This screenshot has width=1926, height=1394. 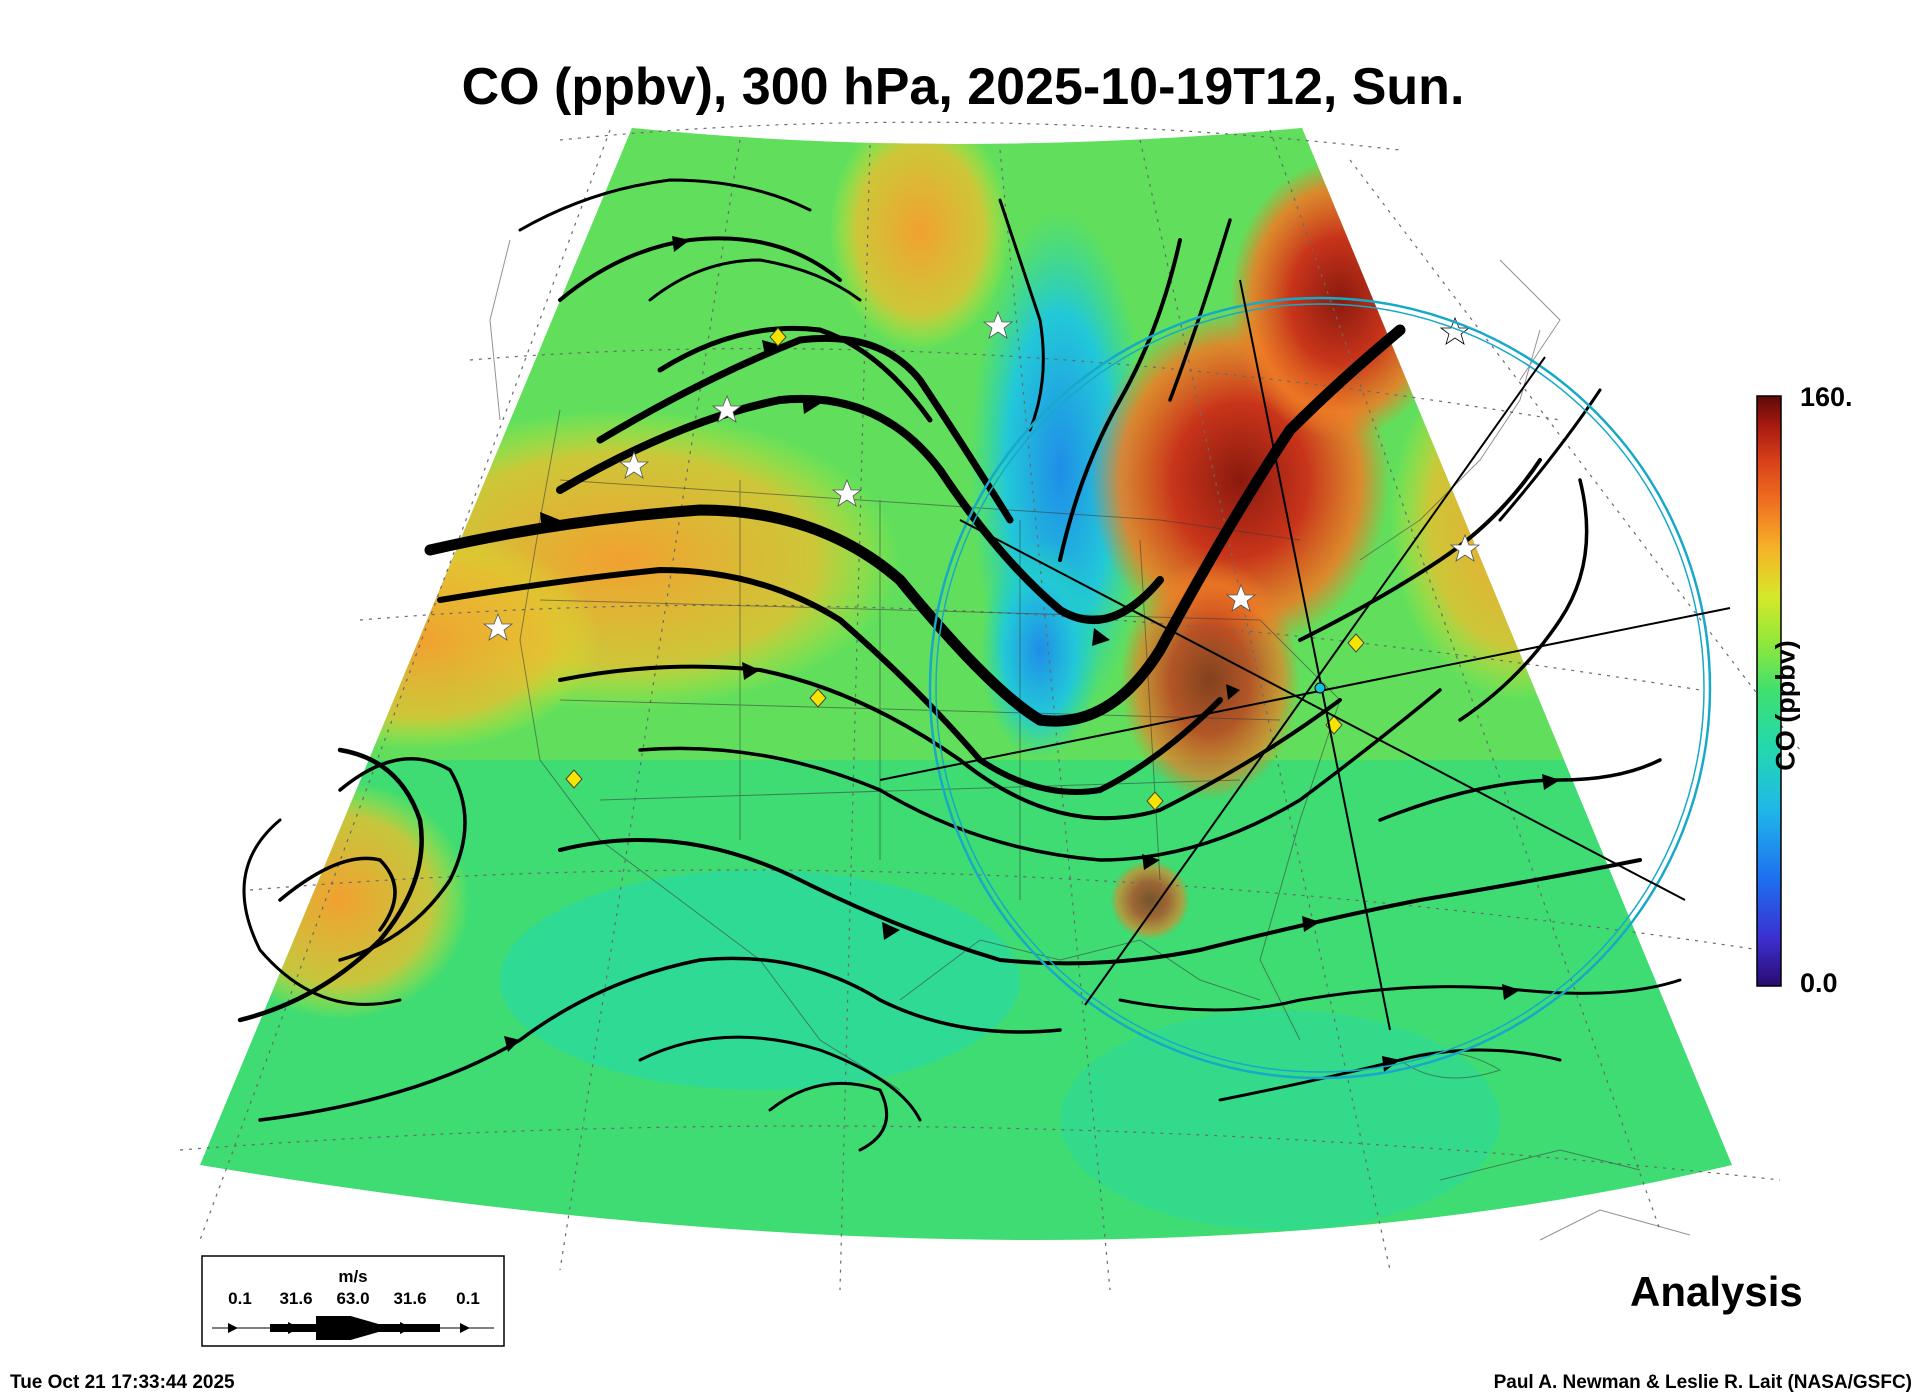 I want to click on wind-legend-value-5: 0.1, so click(x=468, y=1298).